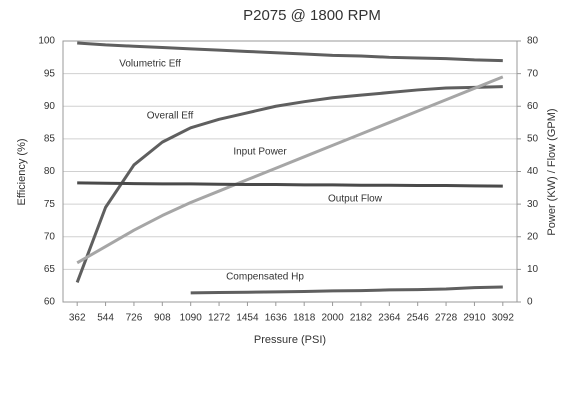 This screenshot has height=409, width=563. Describe the element at coordinates (50, 236) in the screenshot. I see `y-tick-label: 70` at that location.